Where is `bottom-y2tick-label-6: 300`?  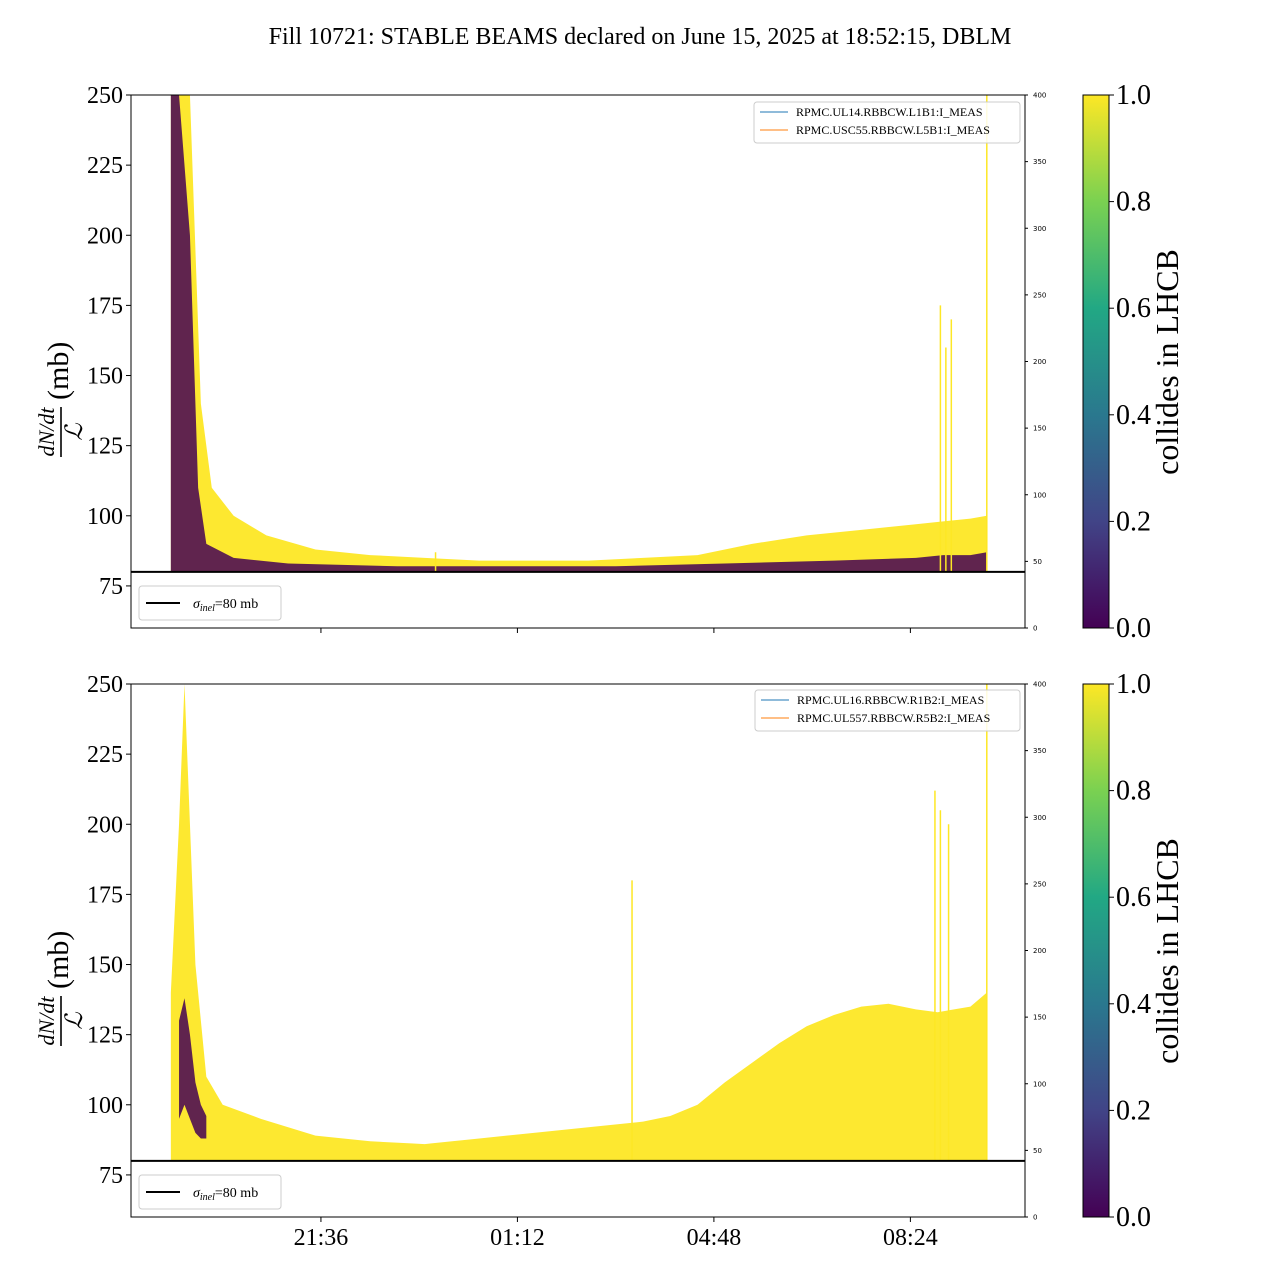
bottom-y2tick-label-6: 300 is located at coordinates (1039, 818).